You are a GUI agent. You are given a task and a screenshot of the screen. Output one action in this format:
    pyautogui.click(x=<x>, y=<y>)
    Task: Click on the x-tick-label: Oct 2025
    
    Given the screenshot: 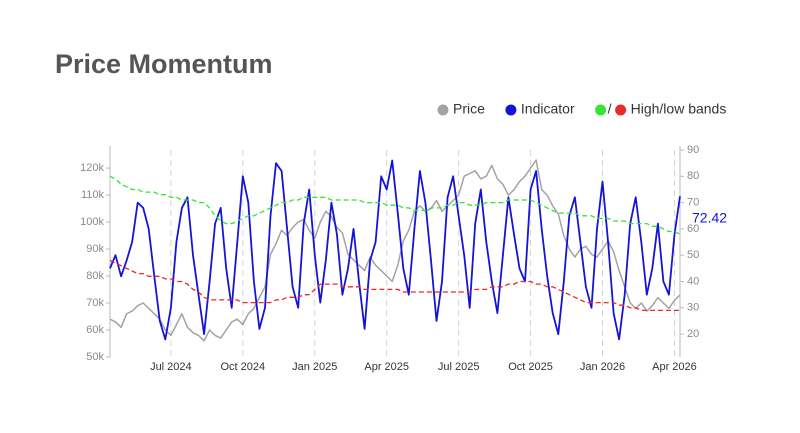 What is the action you would take?
    pyautogui.click(x=530, y=367)
    